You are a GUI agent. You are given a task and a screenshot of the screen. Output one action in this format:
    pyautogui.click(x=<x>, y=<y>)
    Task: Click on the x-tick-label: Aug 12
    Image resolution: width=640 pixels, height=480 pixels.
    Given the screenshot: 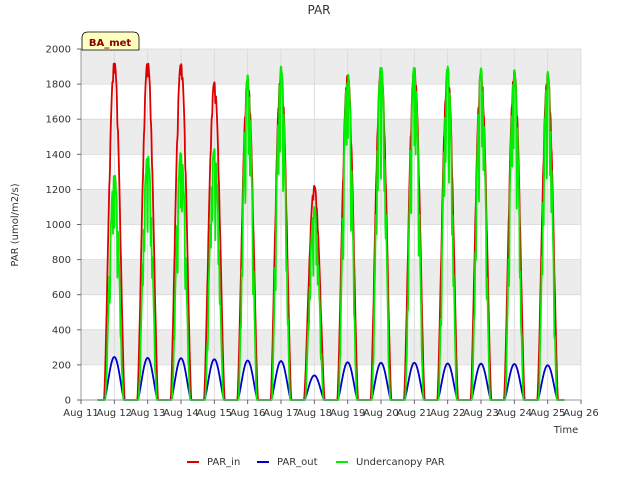 What is the action you would take?
    pyautogui.click(x=114, y=413)
    